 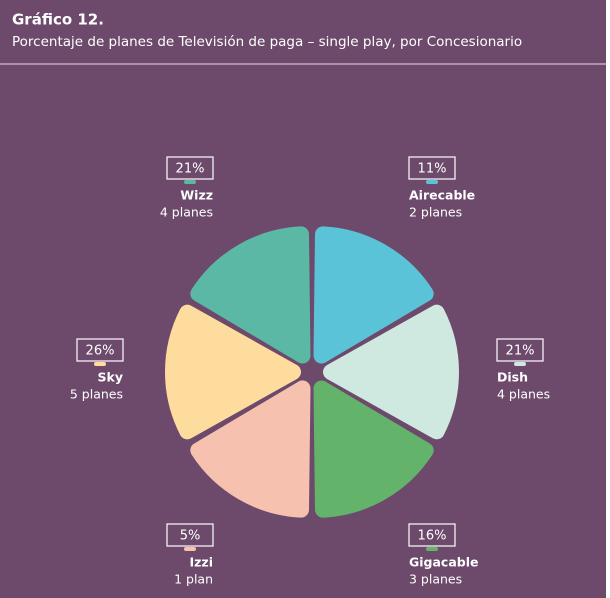 I want to click on value-label: 11%, so click(x=432, y=169).